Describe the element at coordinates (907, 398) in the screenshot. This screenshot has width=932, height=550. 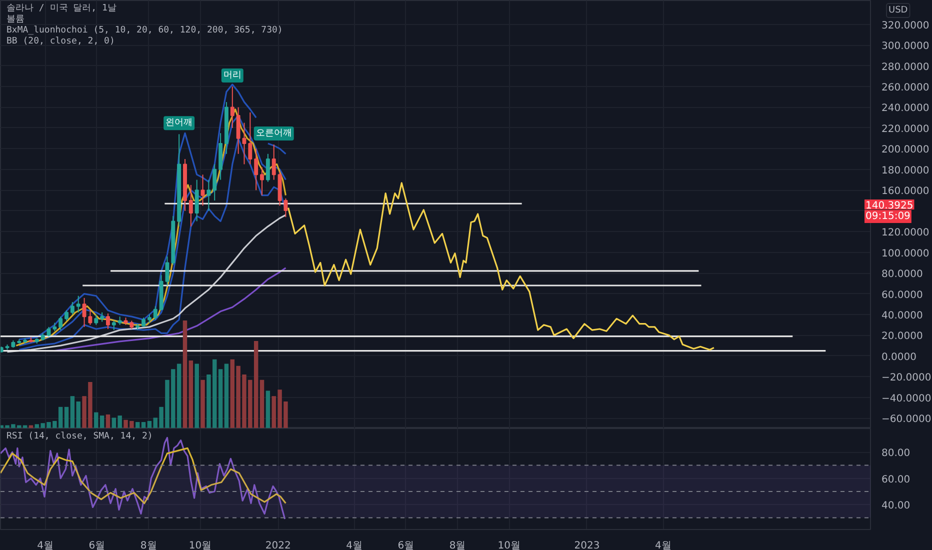
I see `y-tick-label: −40.0000` at that location.